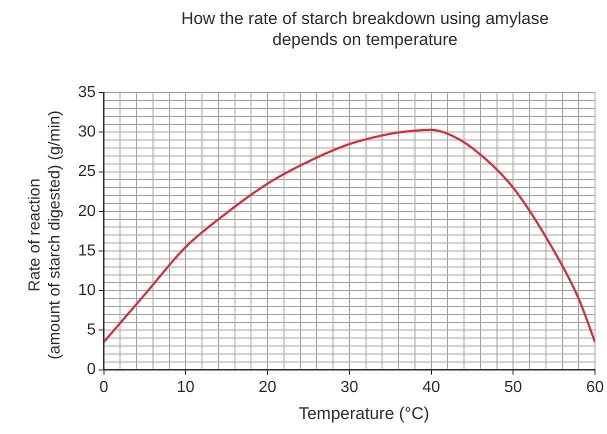 The width and height of the screenshot is (607, 434). Describe the element at coordinates (91, 369) in the screenshot. I see `y-tick-label: 0` at that location.